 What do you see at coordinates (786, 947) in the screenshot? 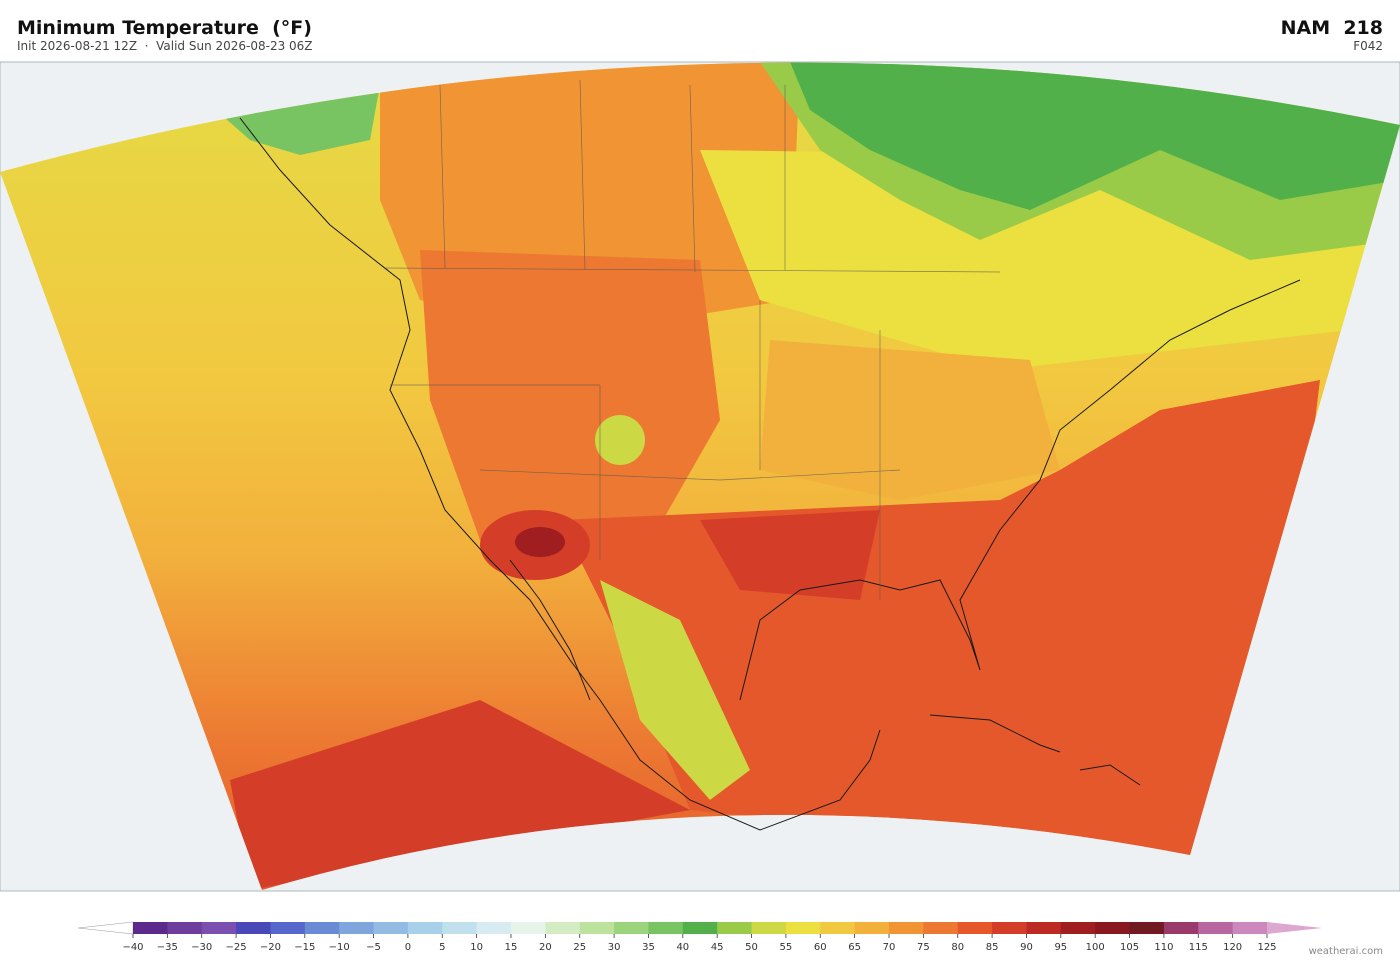
I see `colorbar-tick-label: 55` at bounding box center [786, 947].